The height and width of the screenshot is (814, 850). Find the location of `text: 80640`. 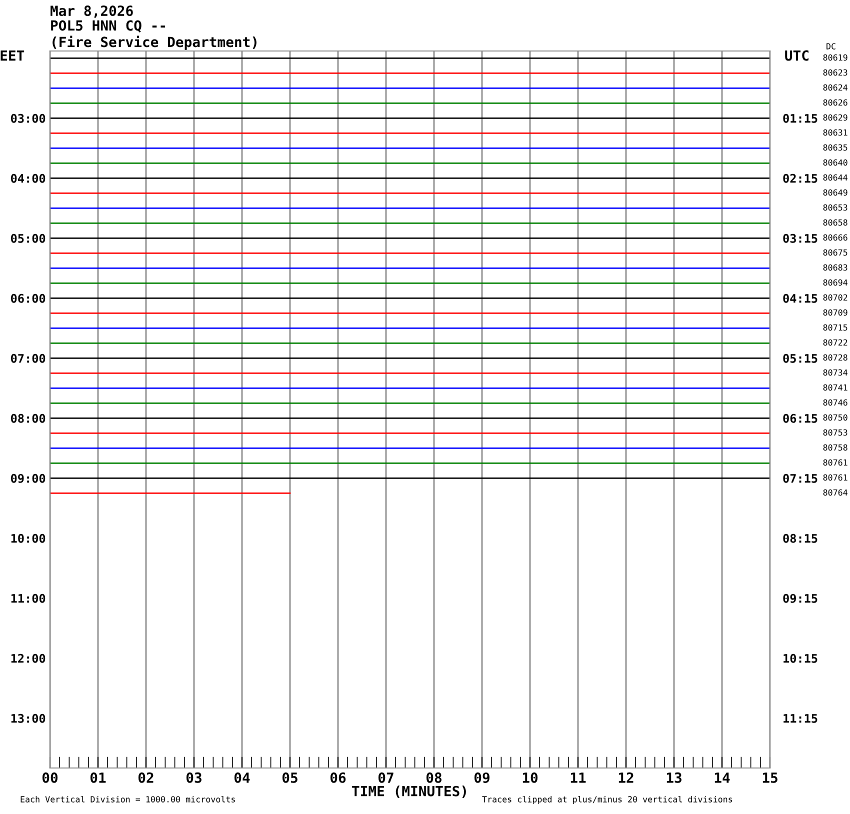

text: 80640 is located at coordinates (835, 162).